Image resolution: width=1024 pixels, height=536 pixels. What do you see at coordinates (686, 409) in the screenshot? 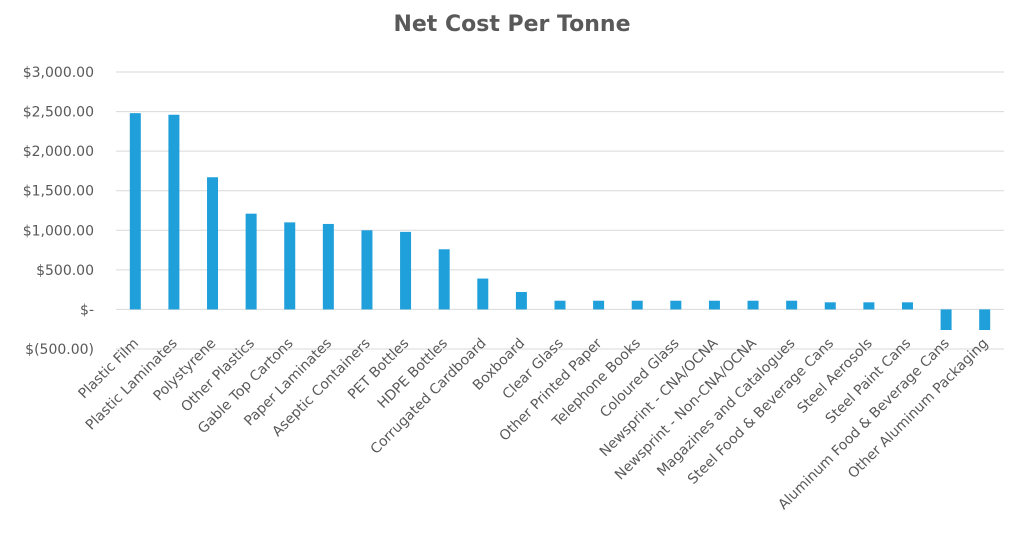
I see `x-category-label: Newsprint - Non-CNA/OCNA` at bounding box center [686, 409].